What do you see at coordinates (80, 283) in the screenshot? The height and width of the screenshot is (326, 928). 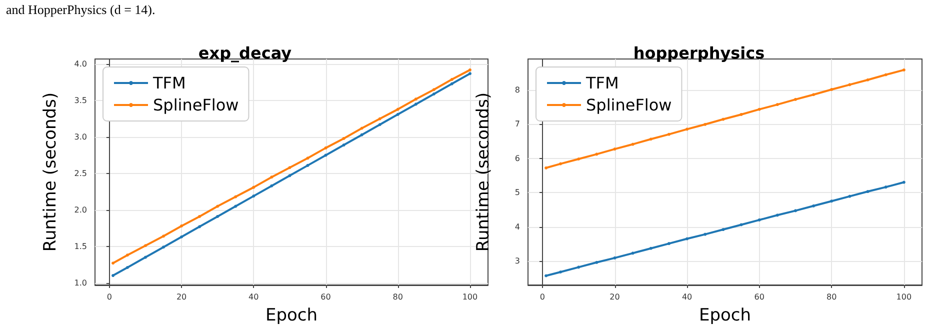 I see `y-tick-label: 1.0` at bounding box center [80, 283].